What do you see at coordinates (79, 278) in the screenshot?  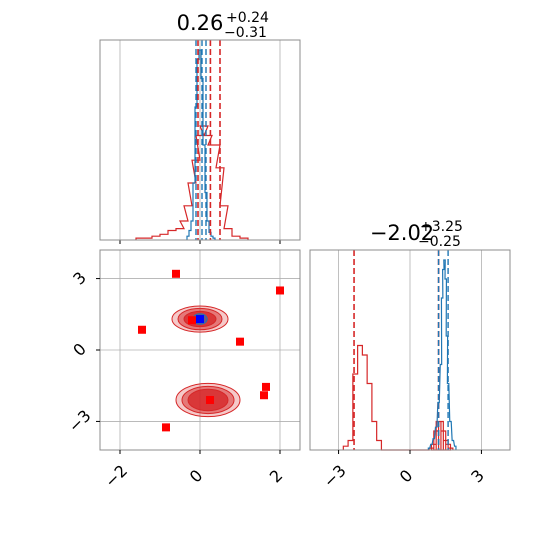 I see `scatter-ytick-label-2: 3` at bounding box center [79, 278].